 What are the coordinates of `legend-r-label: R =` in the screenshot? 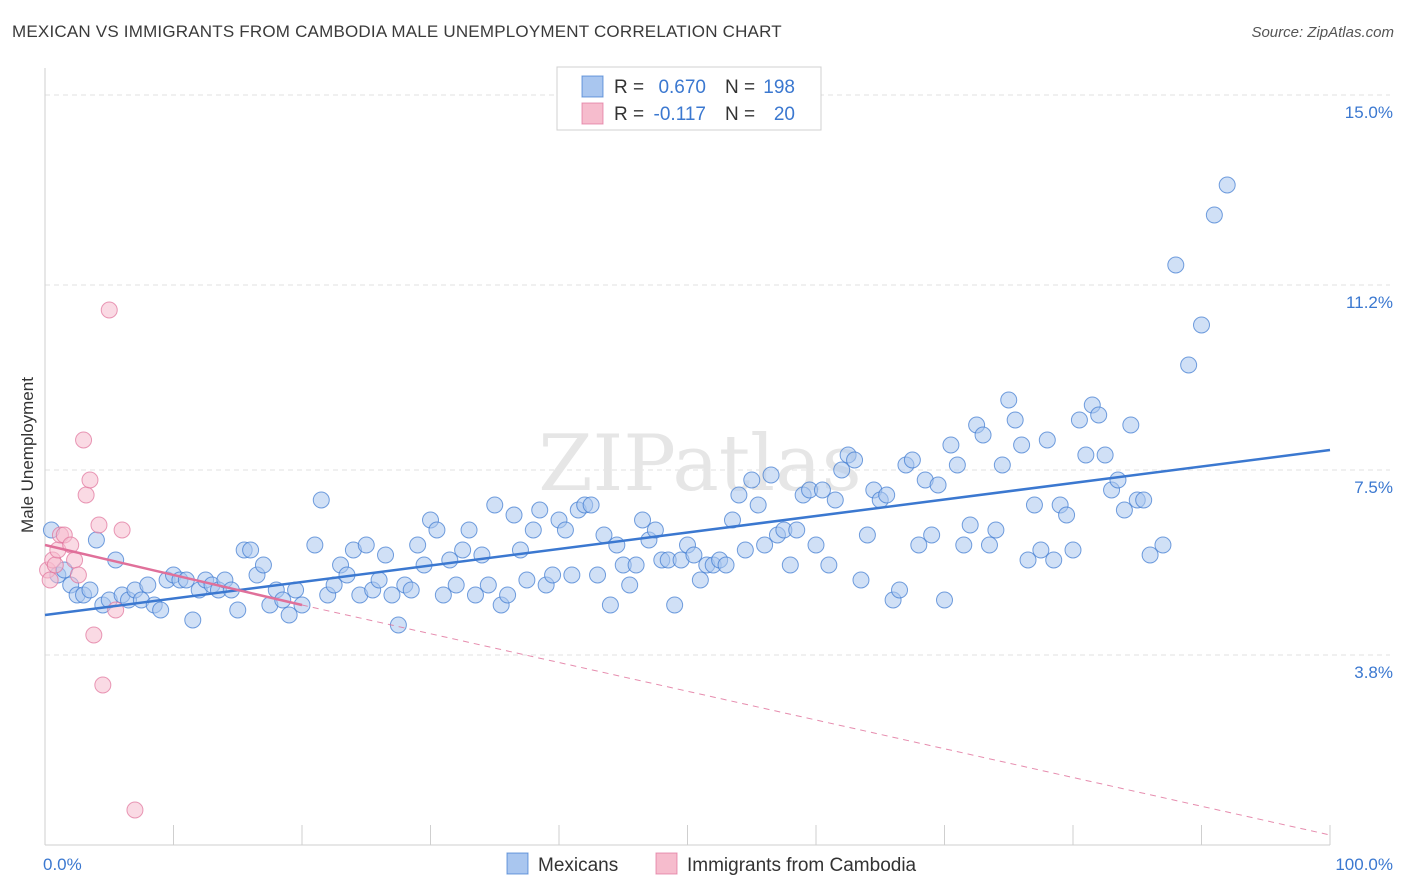 It's located at (629, 114).